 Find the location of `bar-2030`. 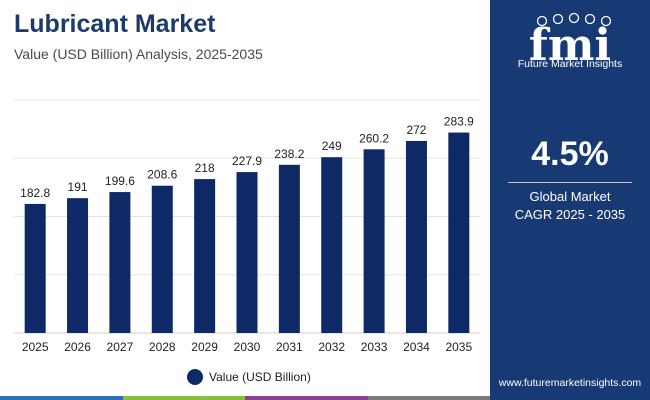

bar-2030 is located at coordinates (247, 252).